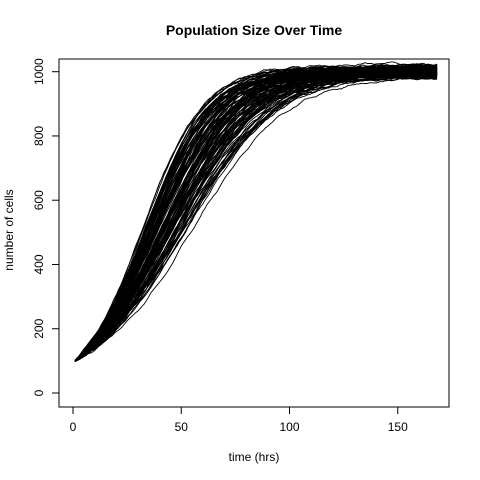 This screenshot has height=480, width=480. I want to click on x-axis-label: time (hrs), so click(254, 457).